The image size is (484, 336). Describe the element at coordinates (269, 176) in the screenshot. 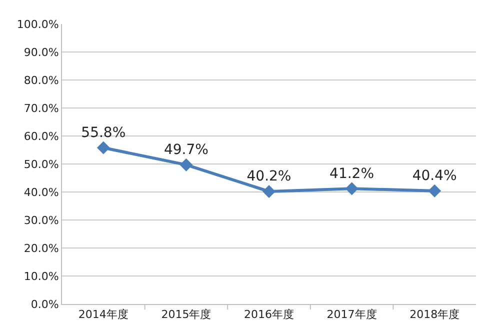

I see `data-label: 40.2%` at that location.